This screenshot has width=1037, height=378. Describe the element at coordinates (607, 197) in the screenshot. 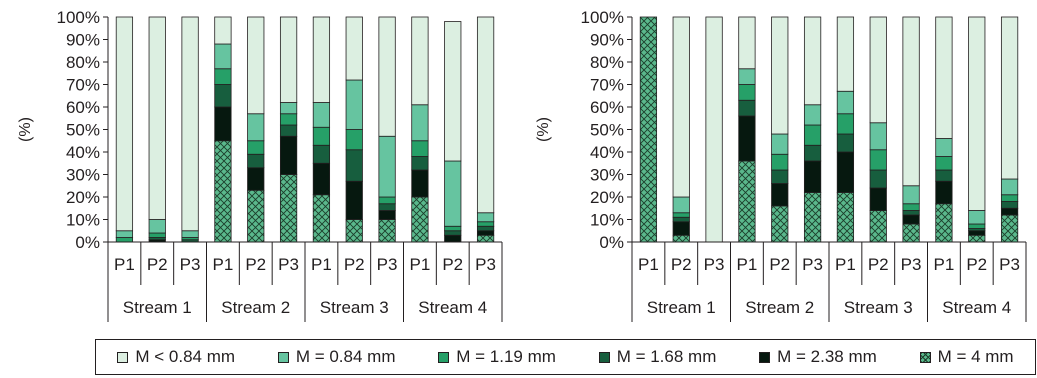

I see `y-tick-label: 20%` at that location.